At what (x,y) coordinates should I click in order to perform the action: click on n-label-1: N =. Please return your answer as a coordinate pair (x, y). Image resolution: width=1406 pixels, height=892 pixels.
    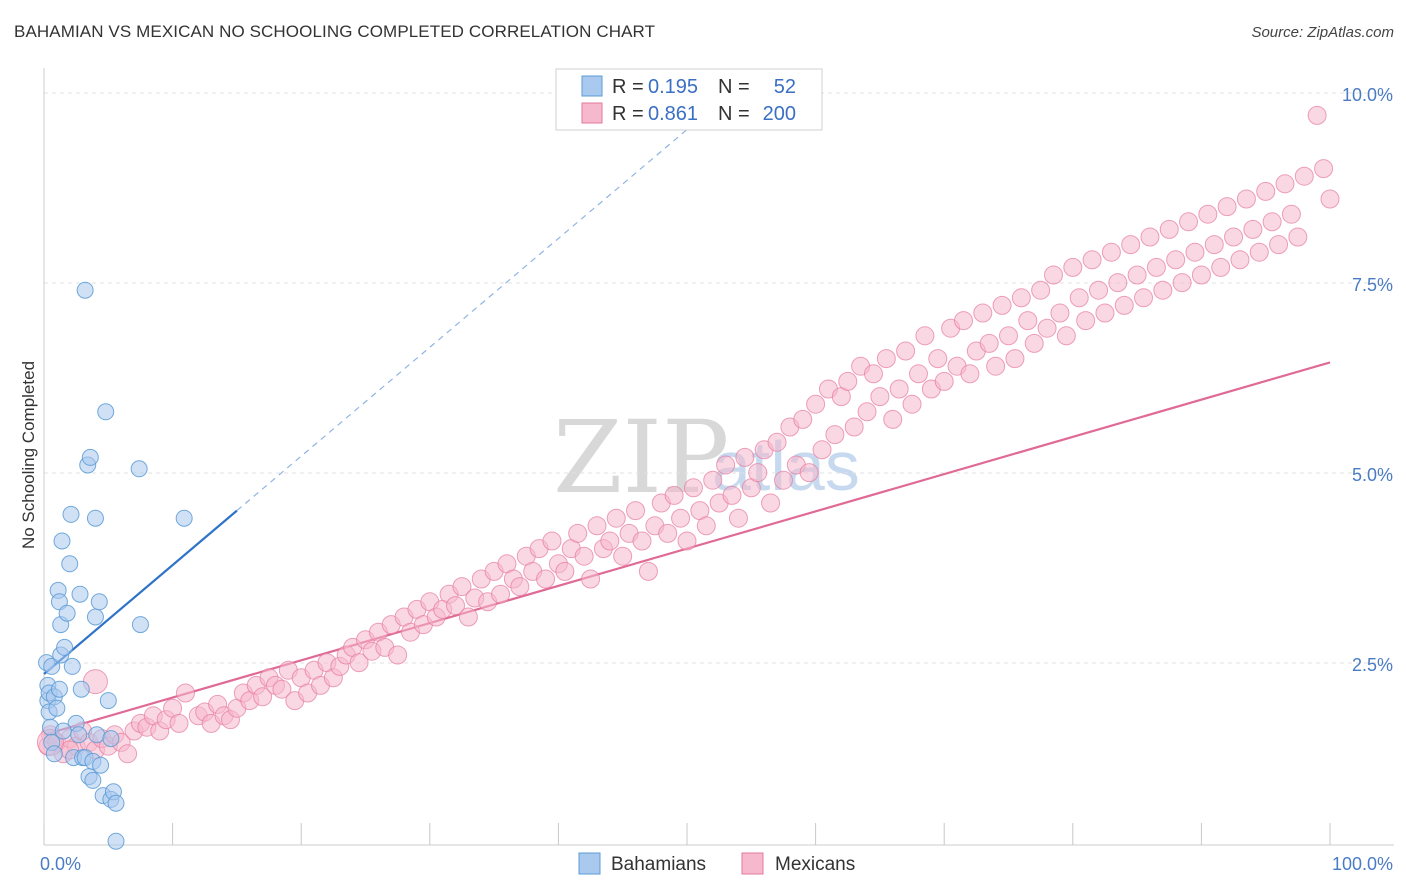
    Looking at the image, I should click on (734, 87).